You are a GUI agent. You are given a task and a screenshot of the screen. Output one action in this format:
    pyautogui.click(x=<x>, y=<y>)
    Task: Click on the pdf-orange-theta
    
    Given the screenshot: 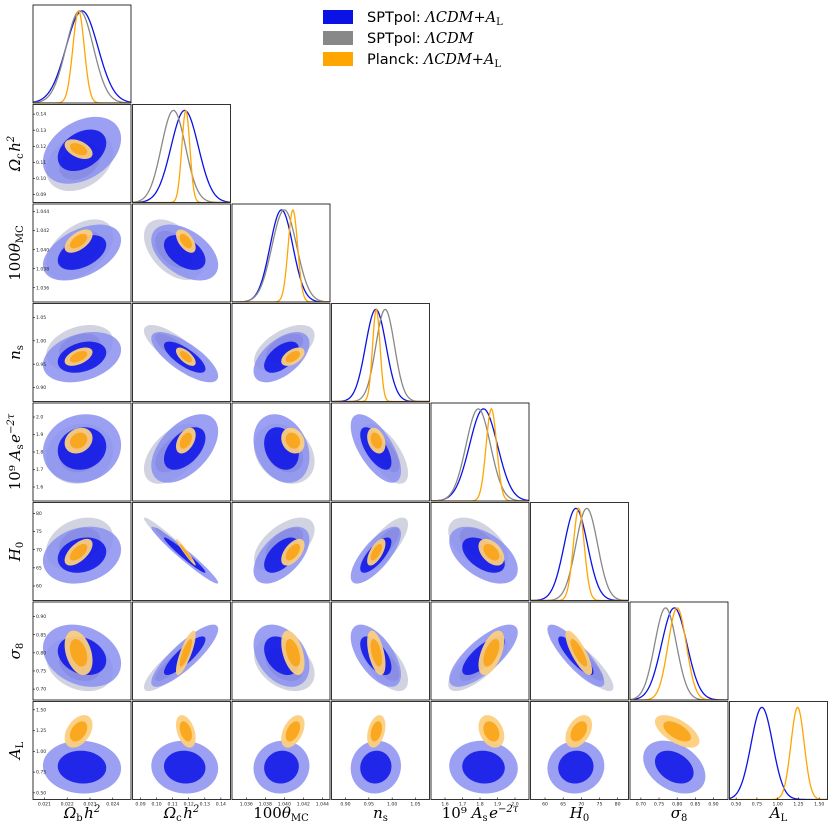 What is the action you would take?
    pyautogui.click(x=281, y=255)
    